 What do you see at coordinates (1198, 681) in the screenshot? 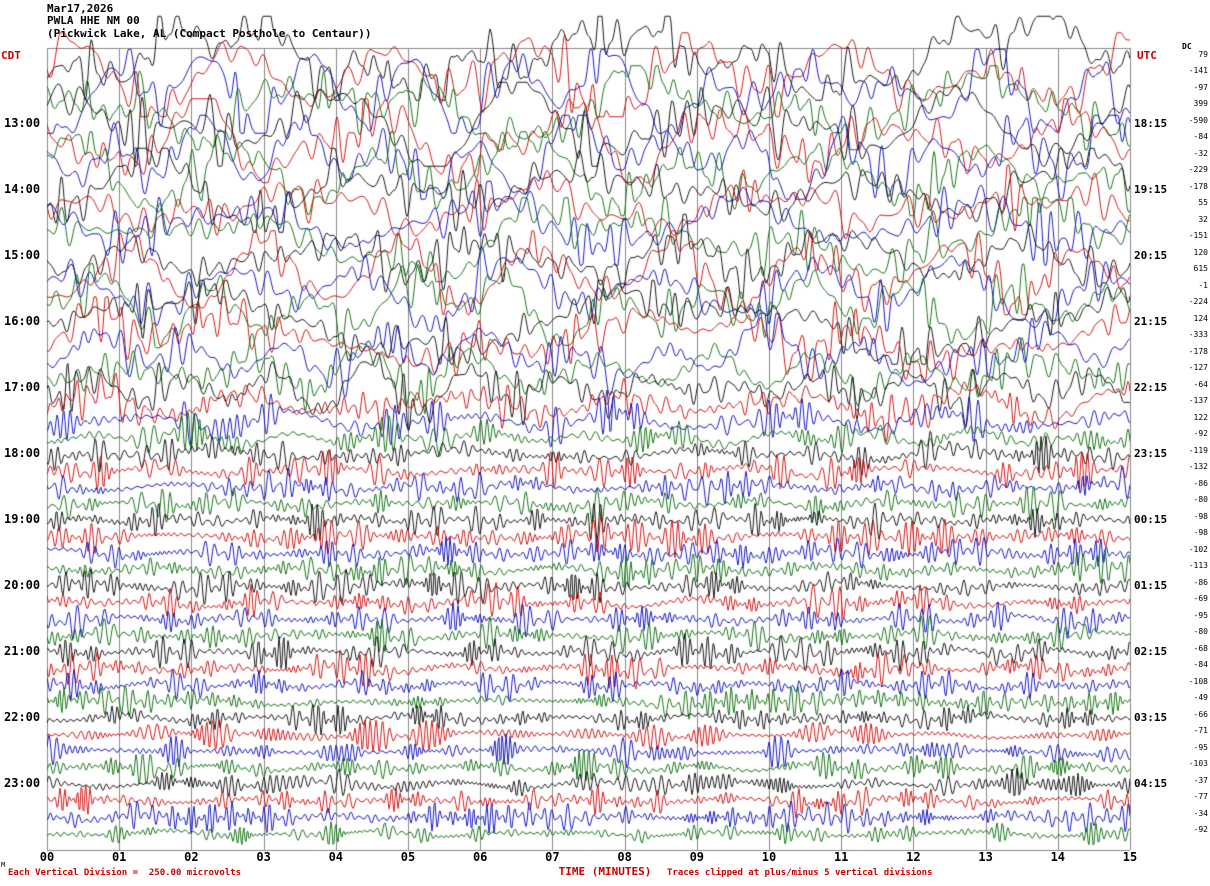
I see `dc-offset-value: -108` at bounding box center [1198, 681].